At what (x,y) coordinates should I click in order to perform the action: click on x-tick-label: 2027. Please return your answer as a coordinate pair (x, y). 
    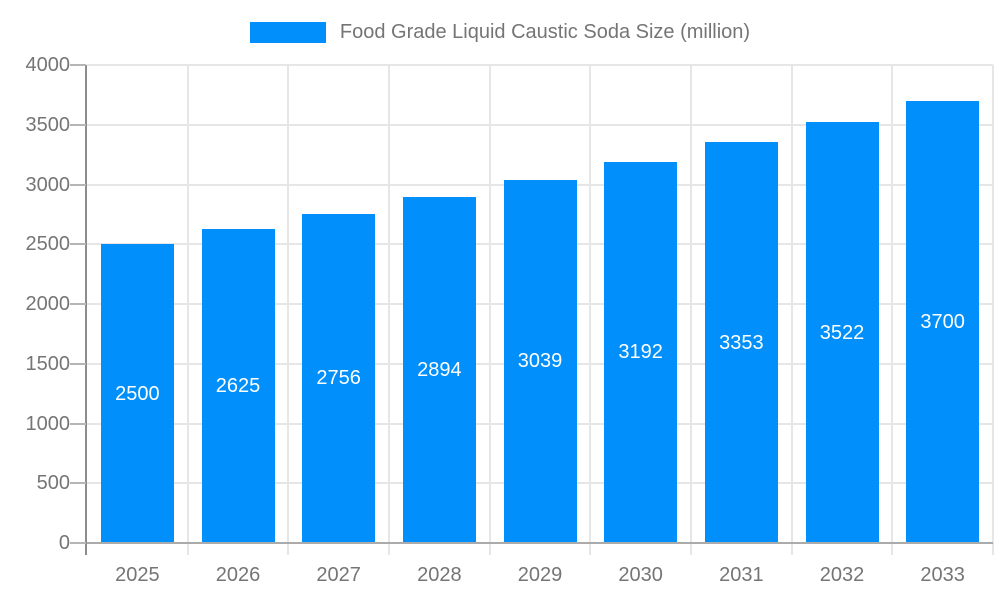
    Looking at the image, I should click on (338, 575).